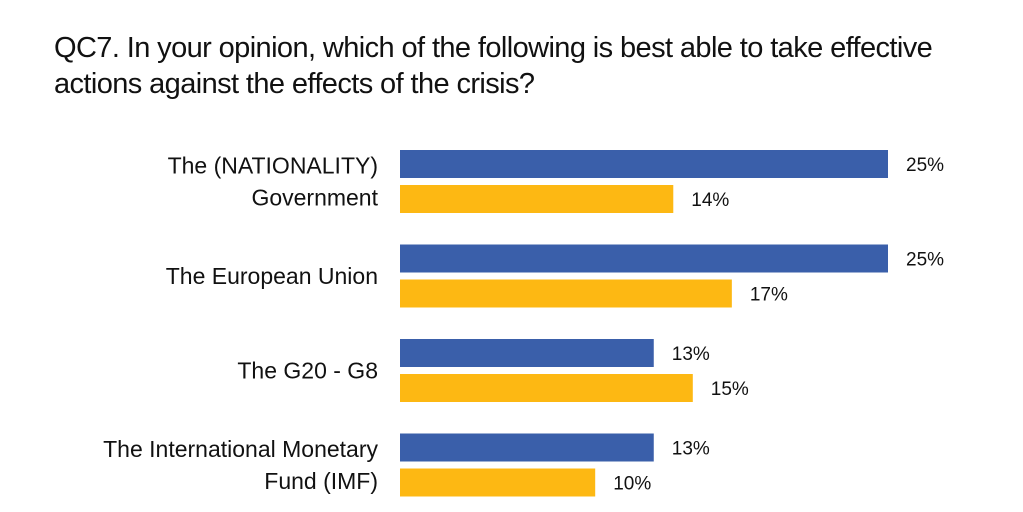  Describe the element at coordinates (925, 165) in the screenshot. I see `value-label-the-nationality-government-series-1: 25%` at that location.